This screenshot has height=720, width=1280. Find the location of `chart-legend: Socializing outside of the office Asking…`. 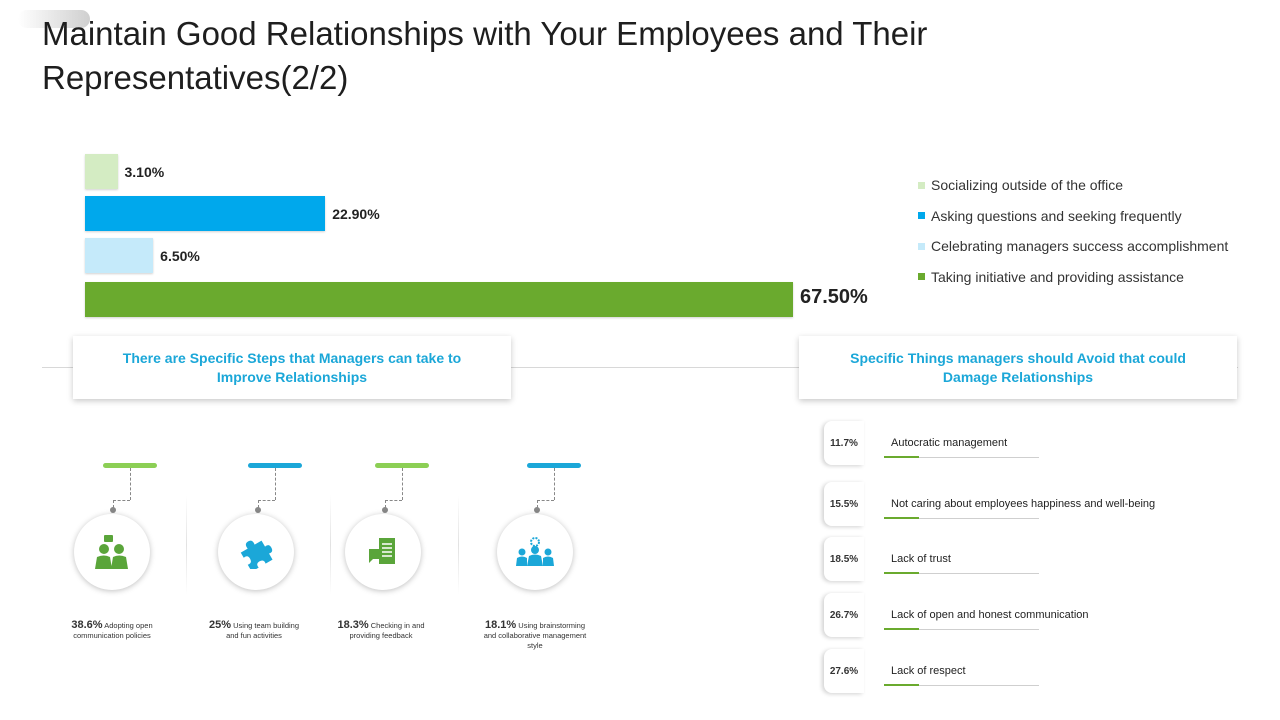

chart-legend: Socializing outside of the office Asking… is located at coordinates (1073, 231).